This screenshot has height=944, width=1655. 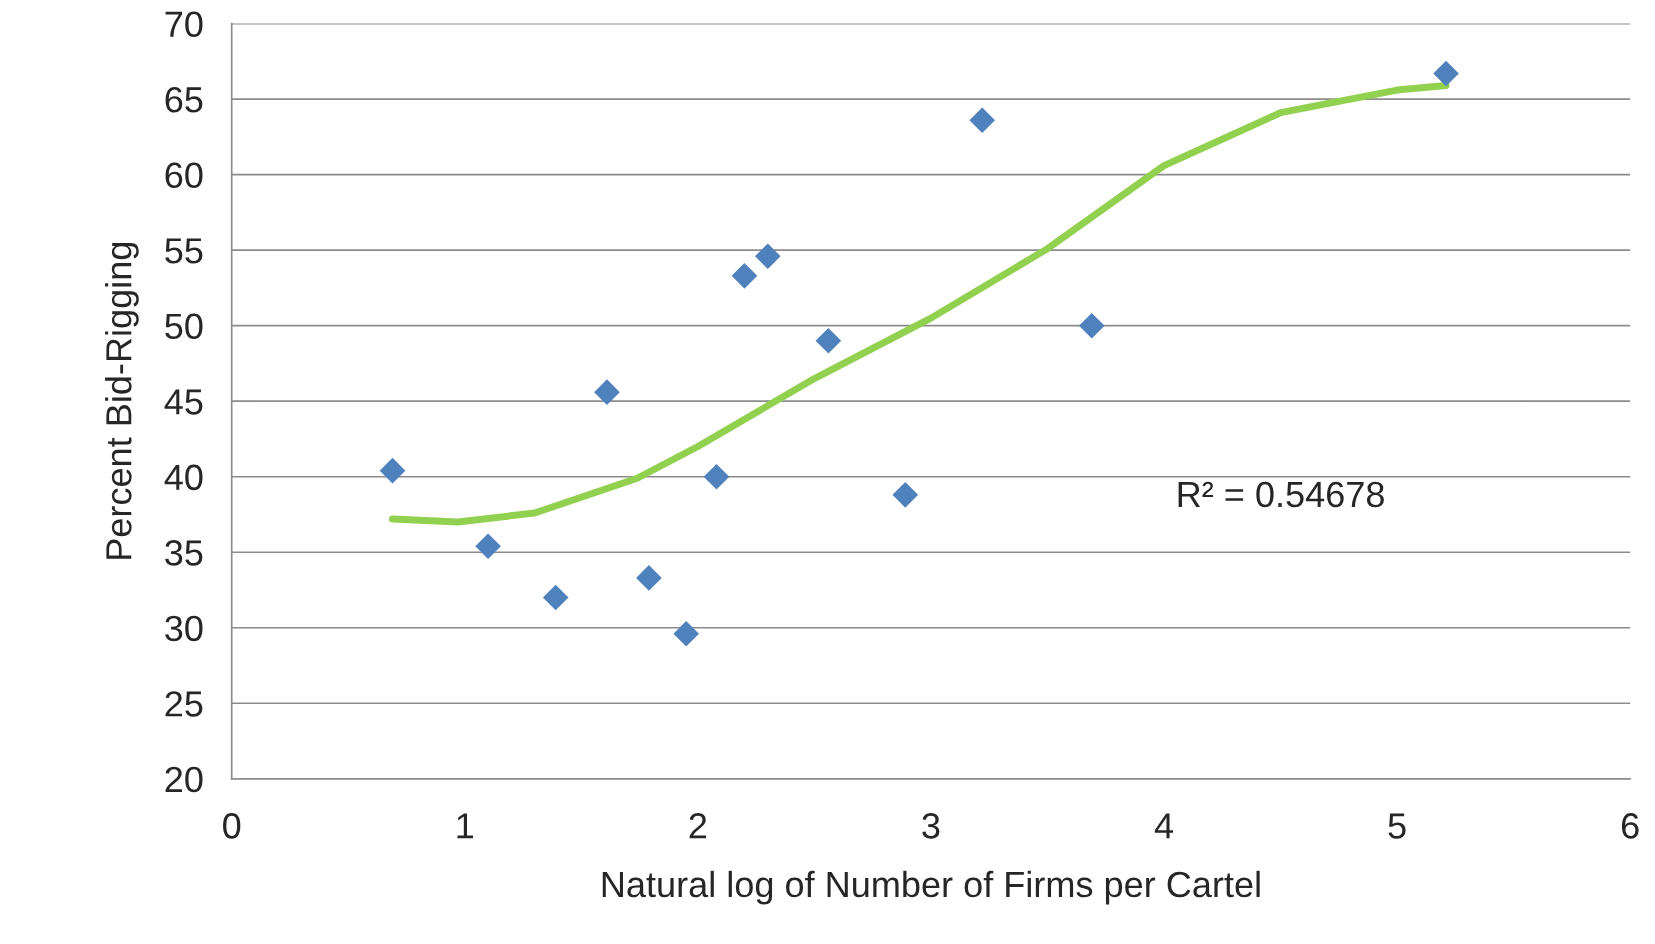 I want to click on y-tick-label: 35, so click(x=184, y=553).